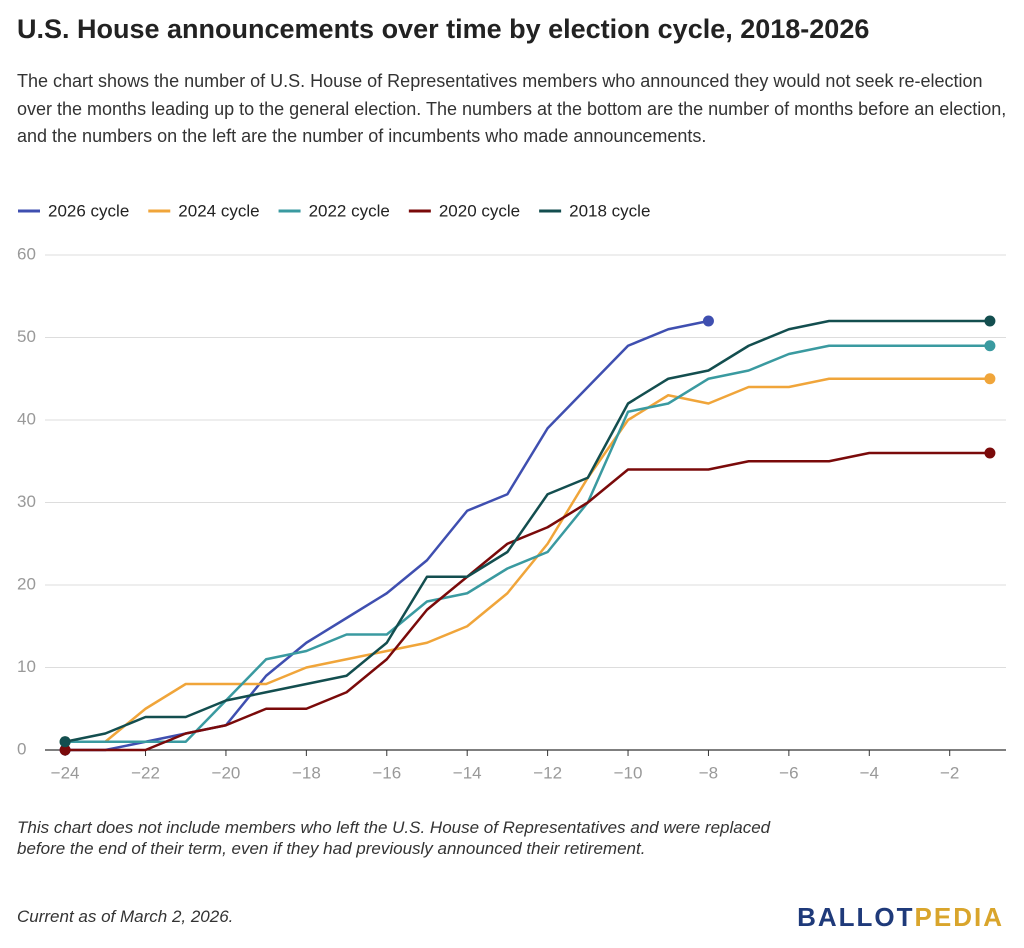  I want to click on x-tick-label: −14, so click(467, 772).